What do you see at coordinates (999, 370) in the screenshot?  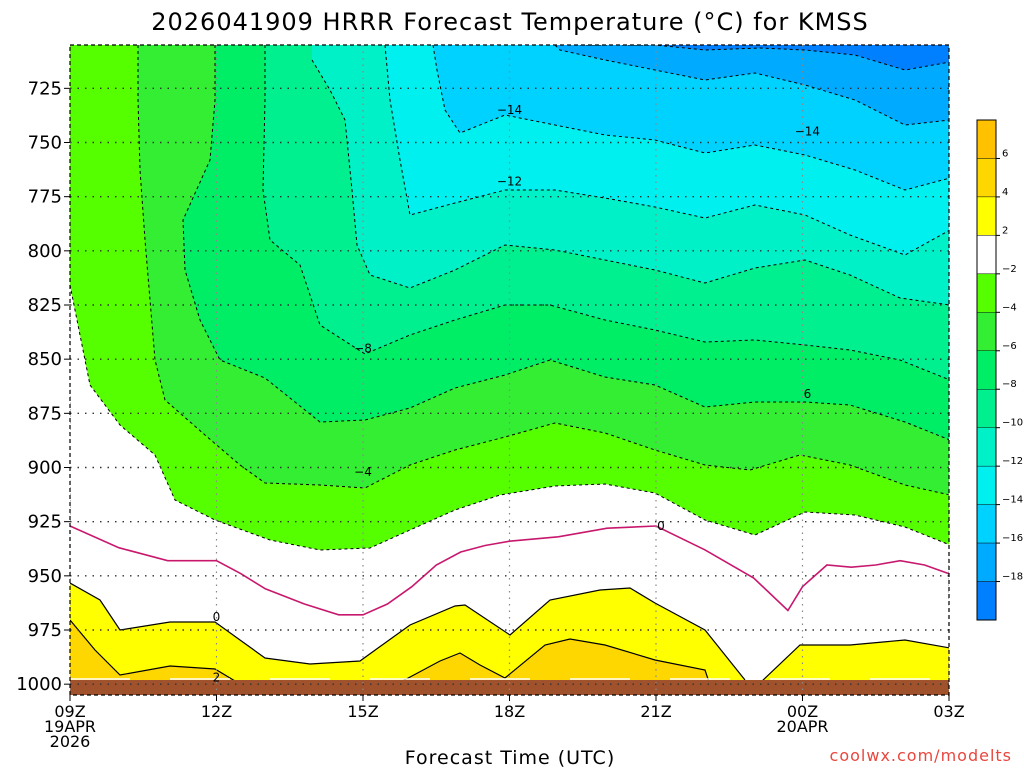 I see `colorbar: 6 4 2 −2 −4 −6 −8 −10 −12 −14 −16 −18` at bounding box center [999, 370].